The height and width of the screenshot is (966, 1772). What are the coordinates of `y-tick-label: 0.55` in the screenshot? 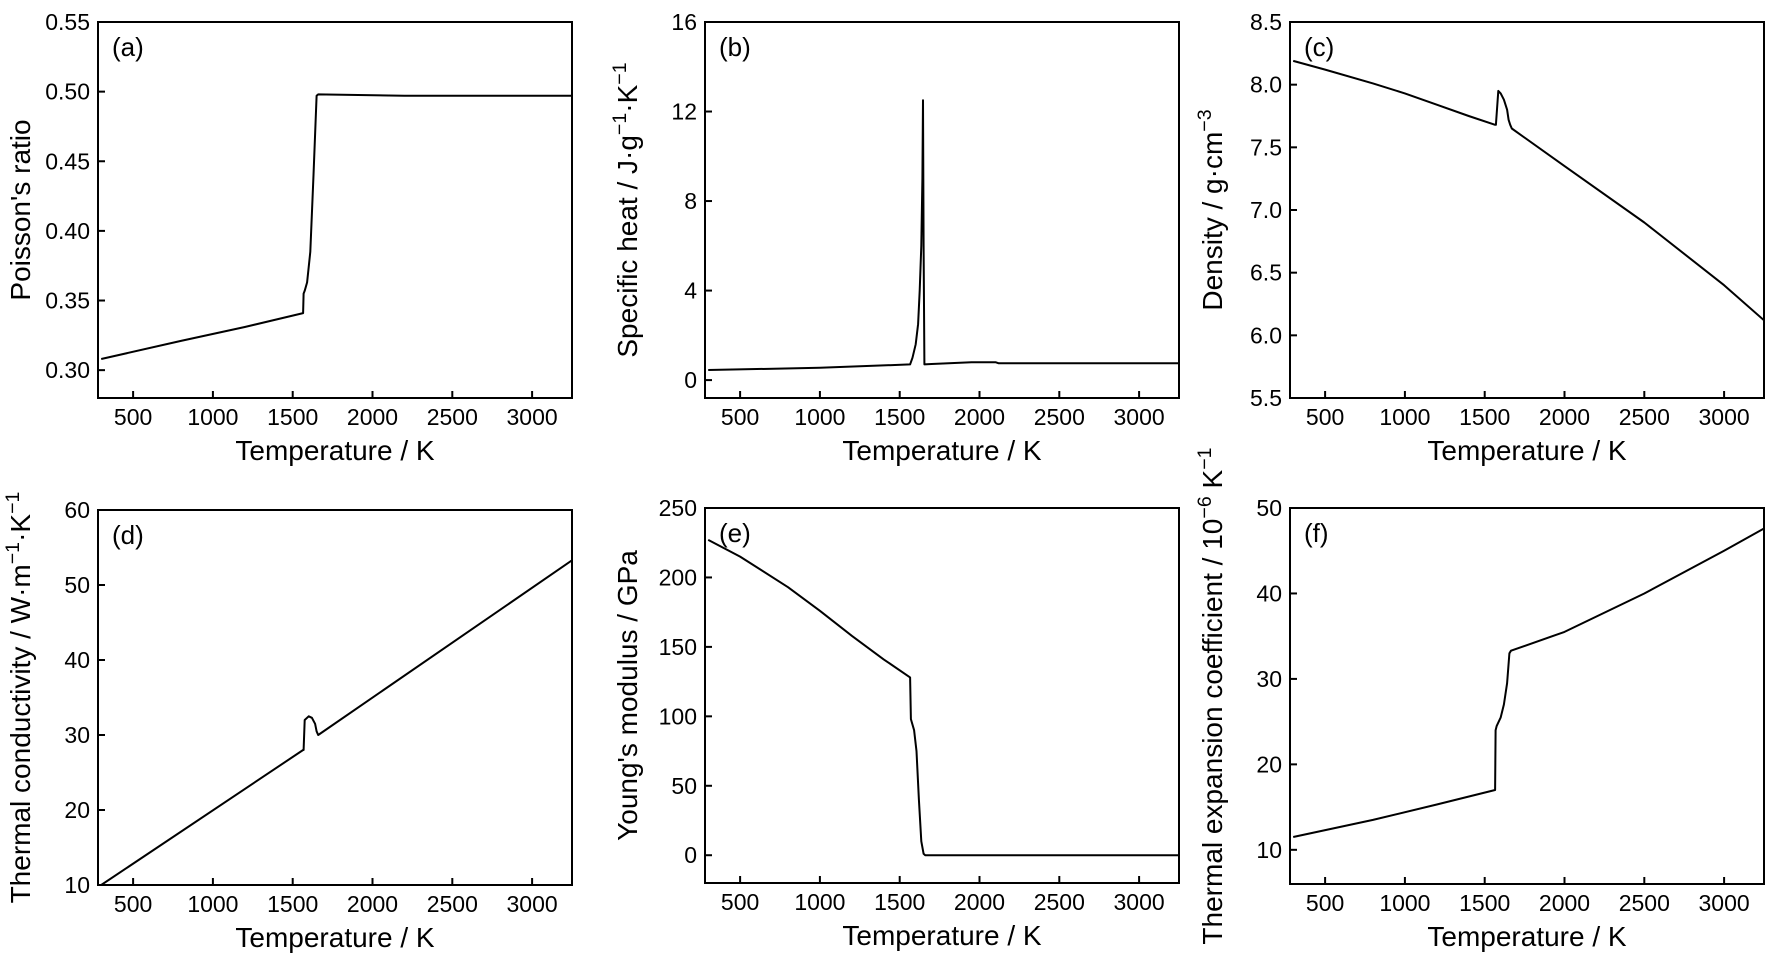 It's located at (67, 22).